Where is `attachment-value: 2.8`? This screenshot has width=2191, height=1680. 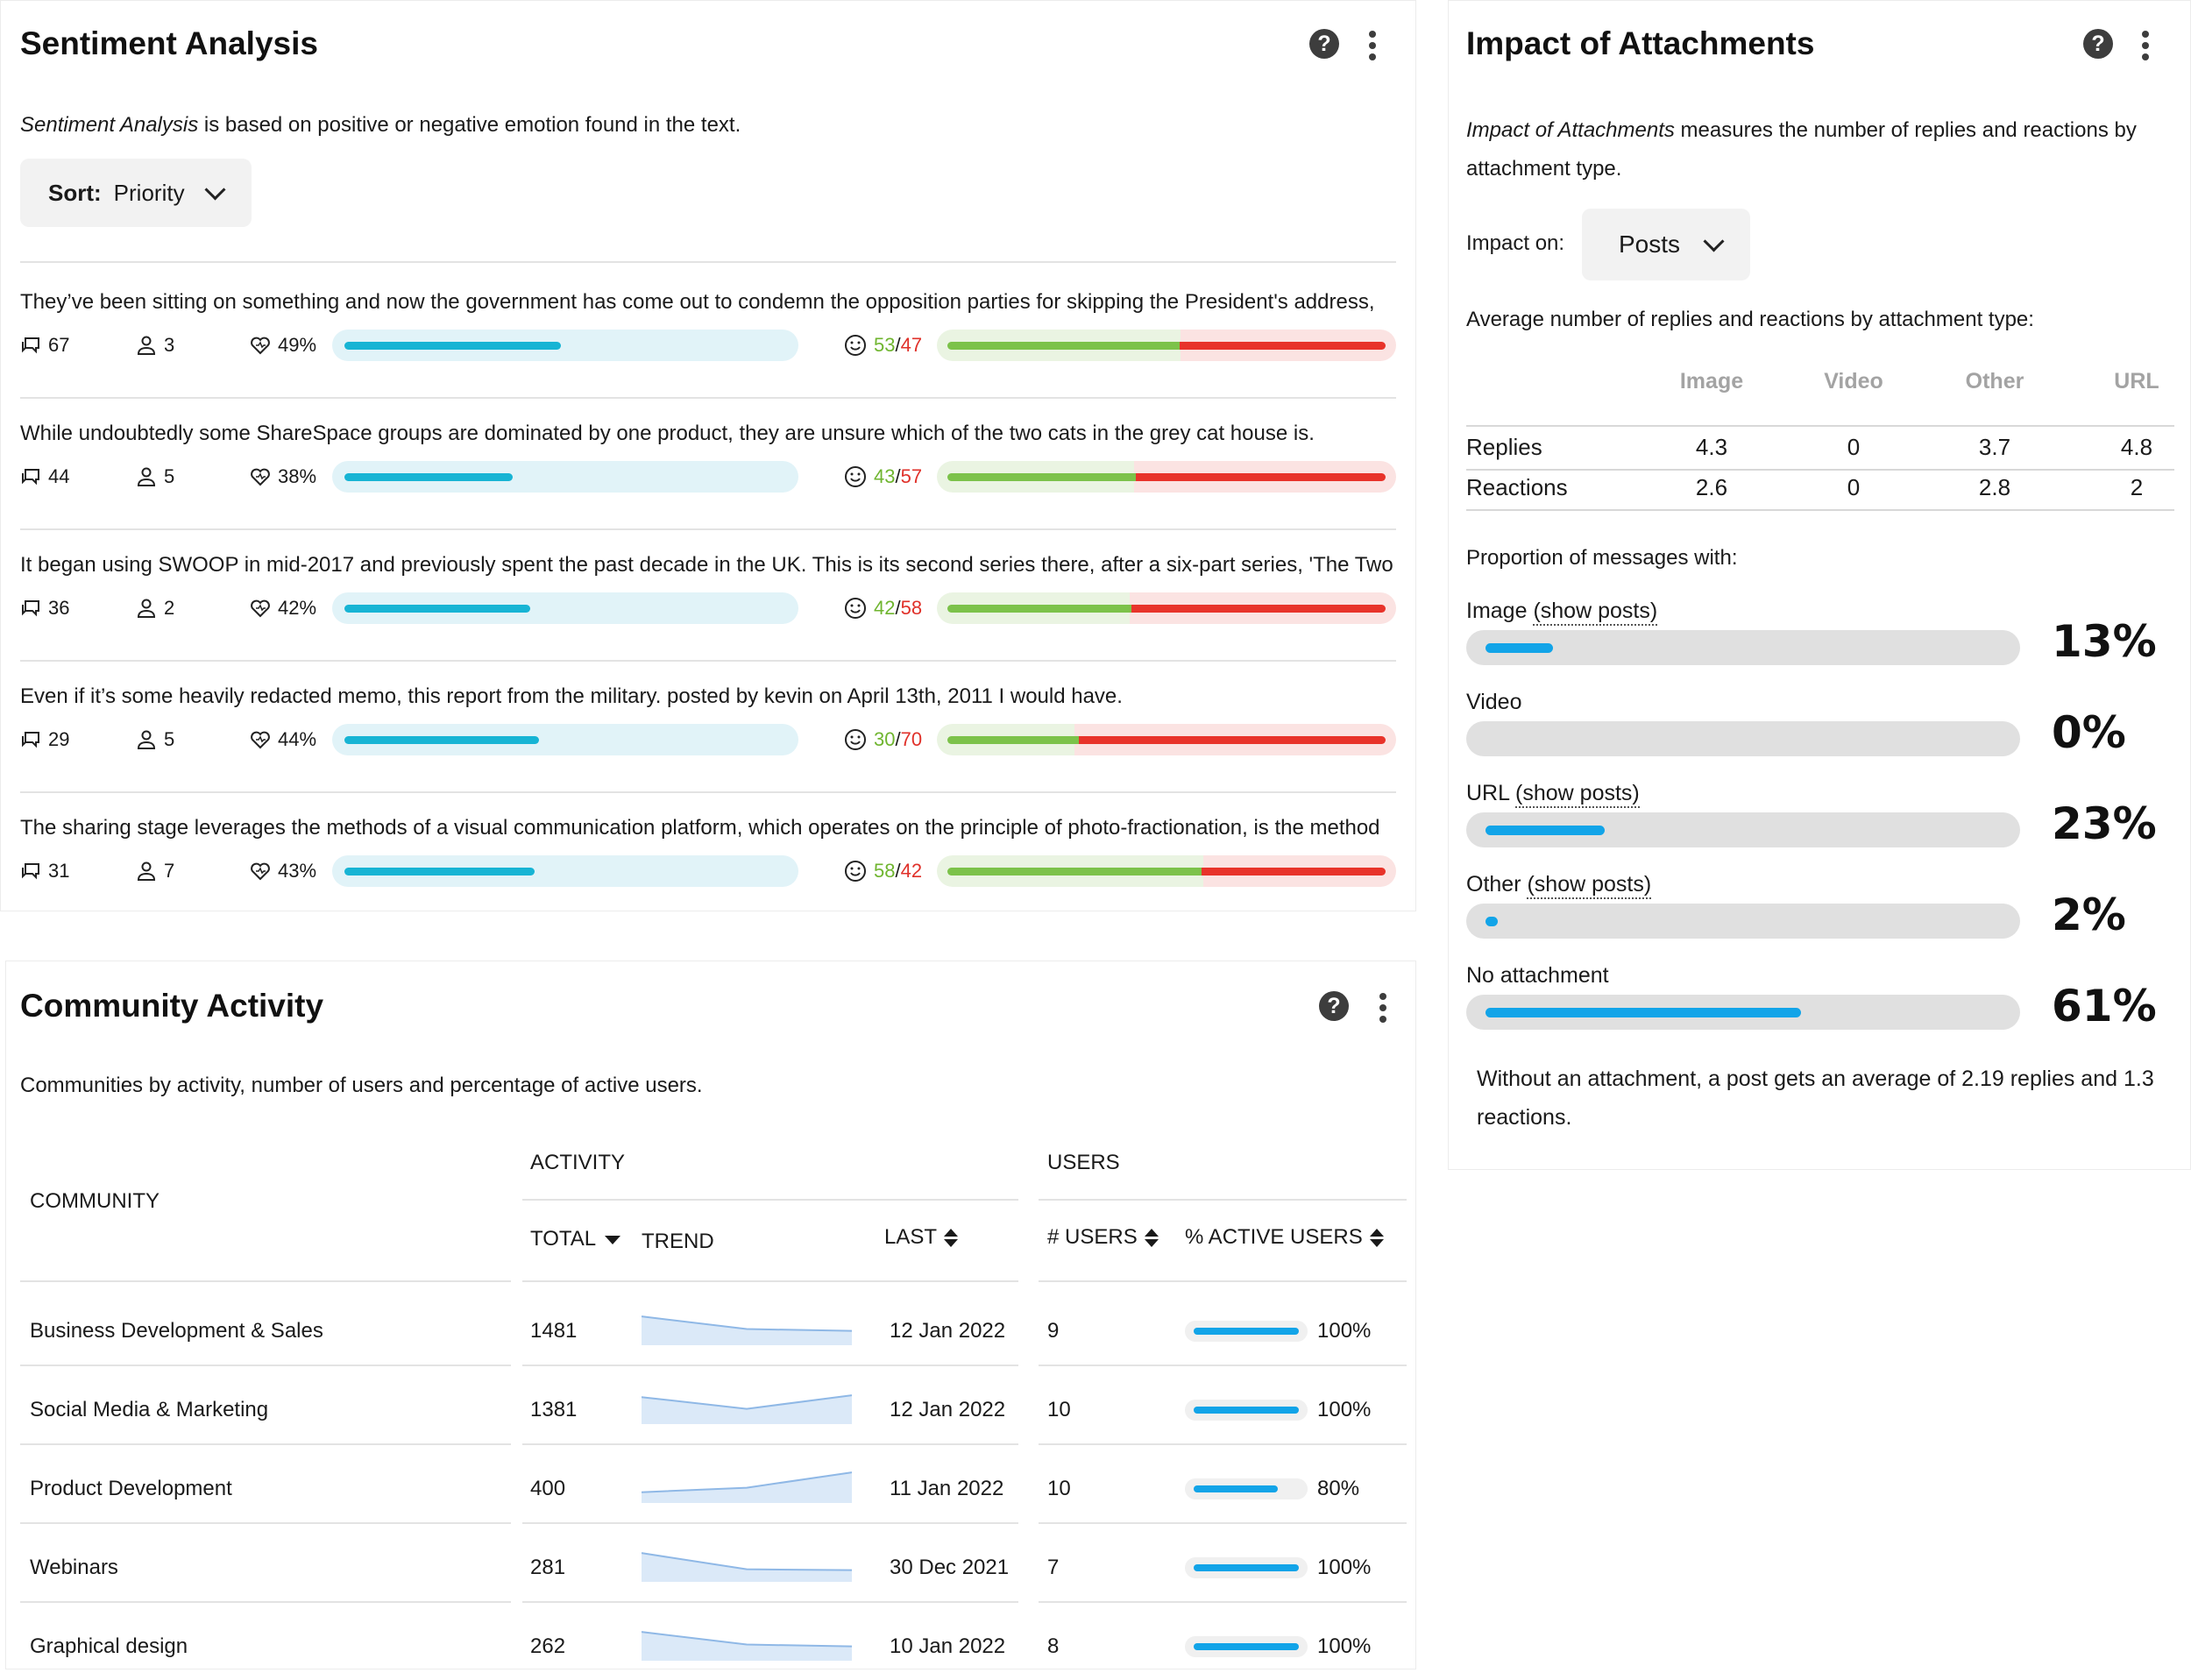
attachment-value: 2.8 is located at coordinates (1995, 487).